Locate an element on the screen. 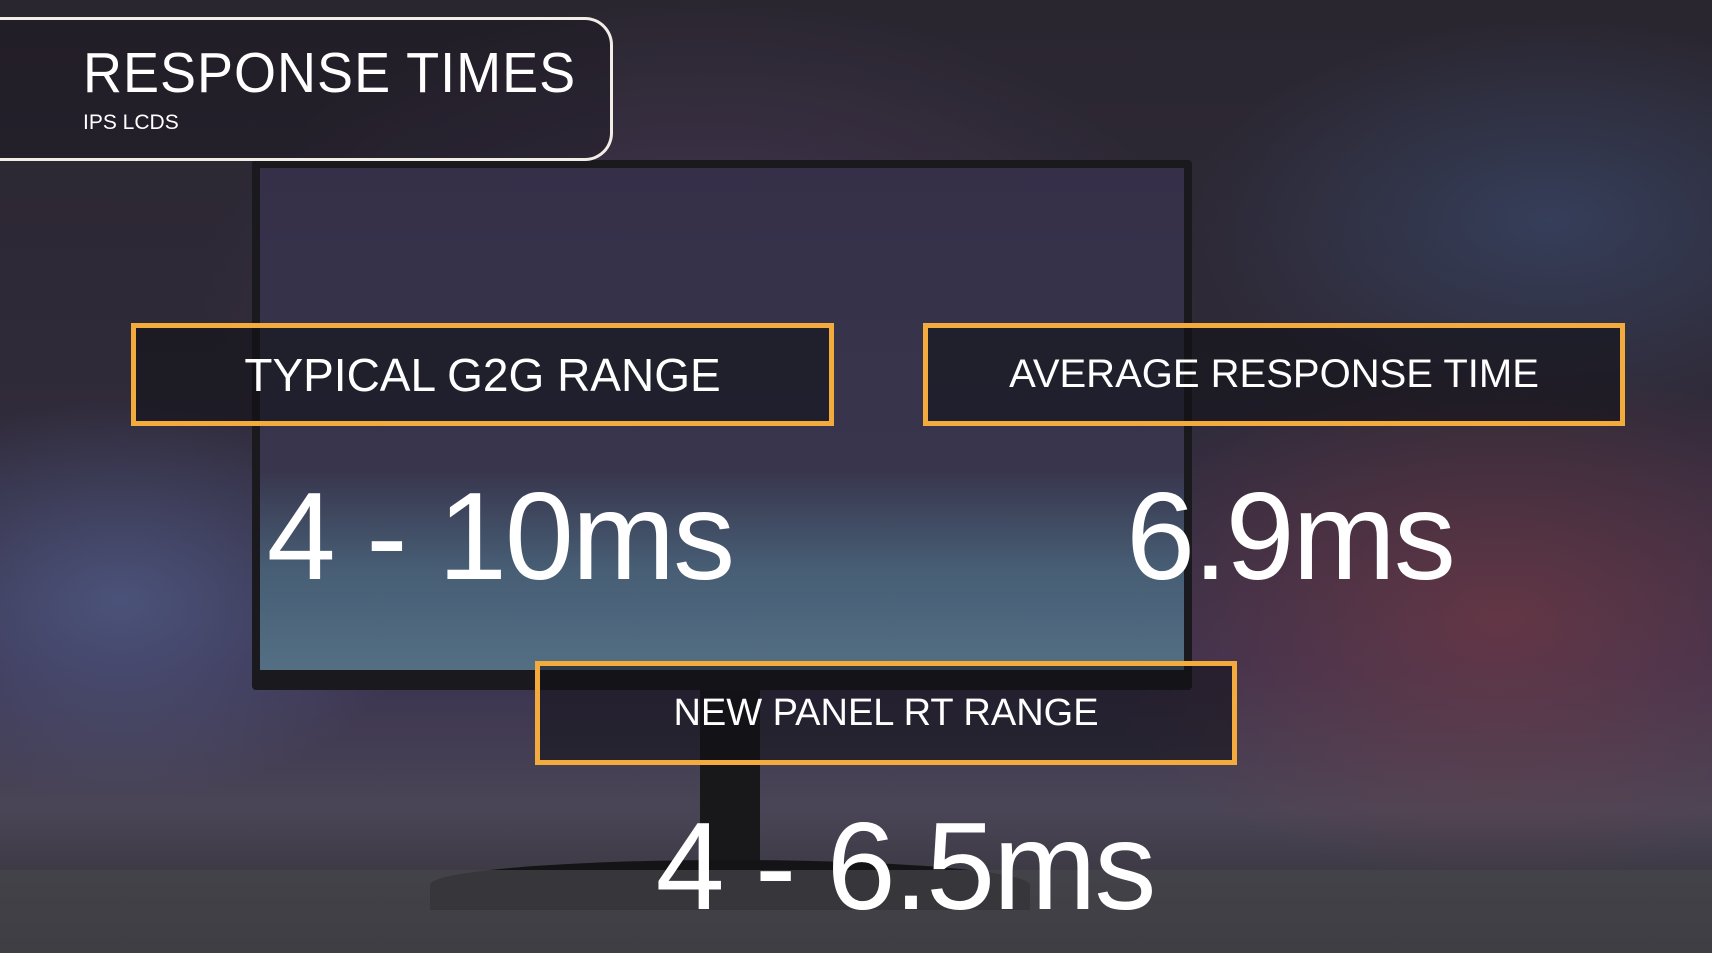  title-box is located at coordinates (306, 89).